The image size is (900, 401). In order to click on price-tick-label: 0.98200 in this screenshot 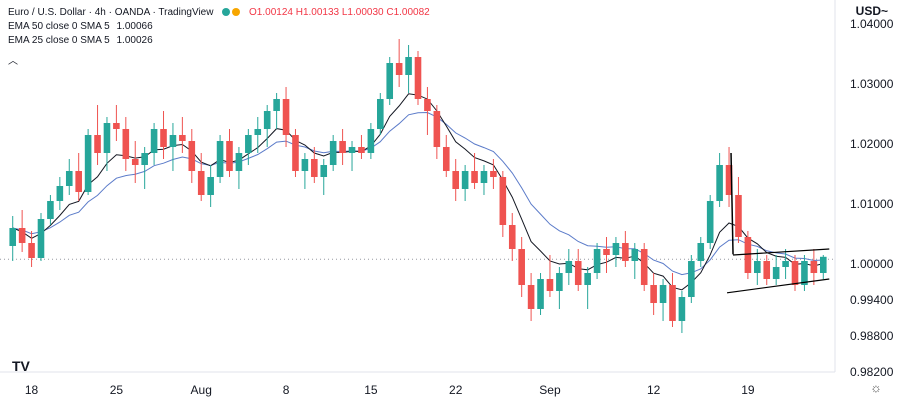, I will do `click(872, 372)`.